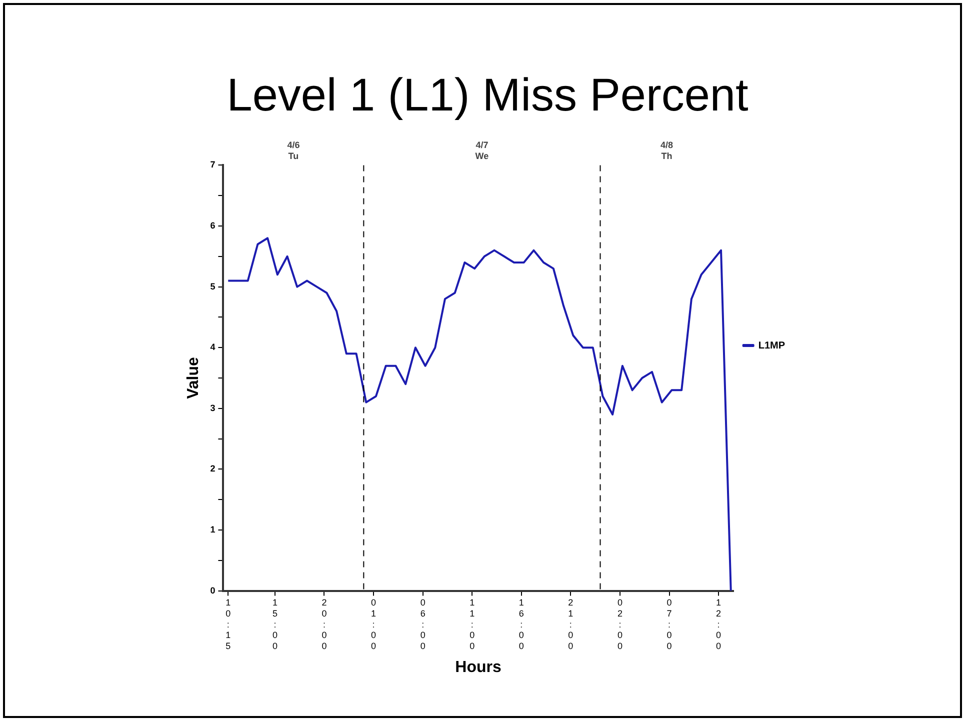 The width and height of the screenshot is (965, 721). What do you see at coordinates (293, 151) in the screenshot?
I see `text: 4/6 Tu` at bounding box center [293, 151].